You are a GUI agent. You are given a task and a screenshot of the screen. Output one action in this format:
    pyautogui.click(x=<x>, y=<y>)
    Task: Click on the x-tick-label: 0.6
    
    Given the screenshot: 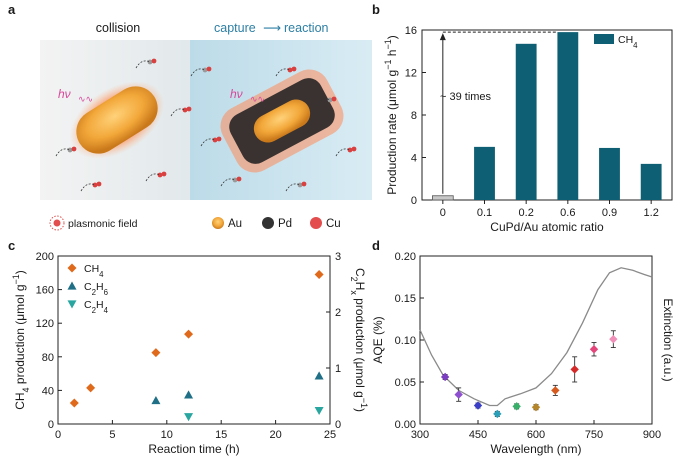 What is the action you would take?
    pyautogui.click(x=567, y=213)
    